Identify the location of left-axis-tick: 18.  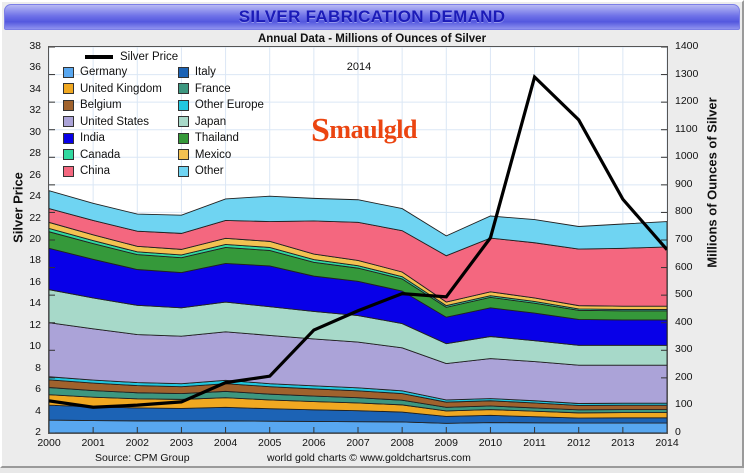
(35, 260).